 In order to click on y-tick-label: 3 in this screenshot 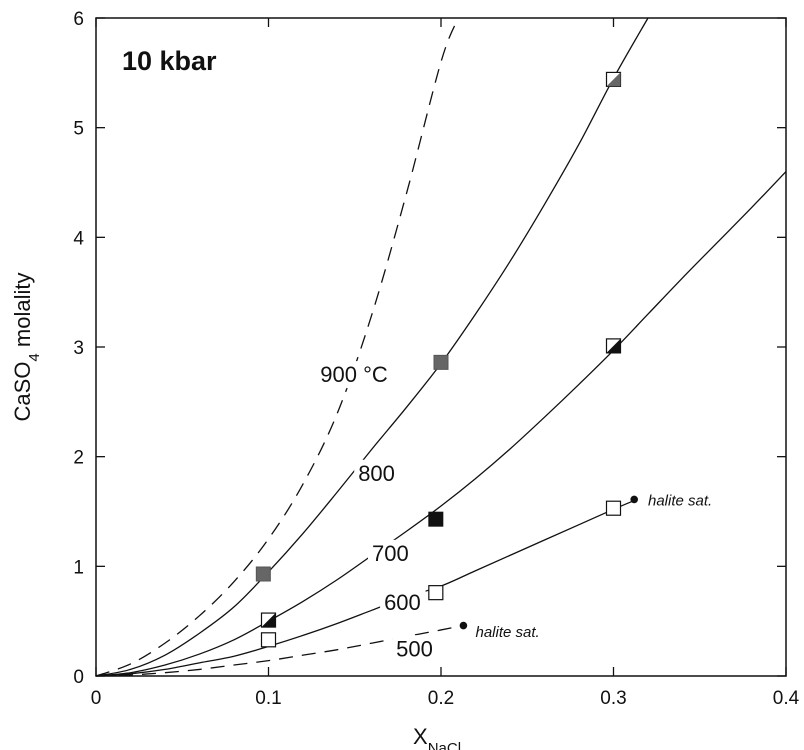, I will do `click(78, 348)`.